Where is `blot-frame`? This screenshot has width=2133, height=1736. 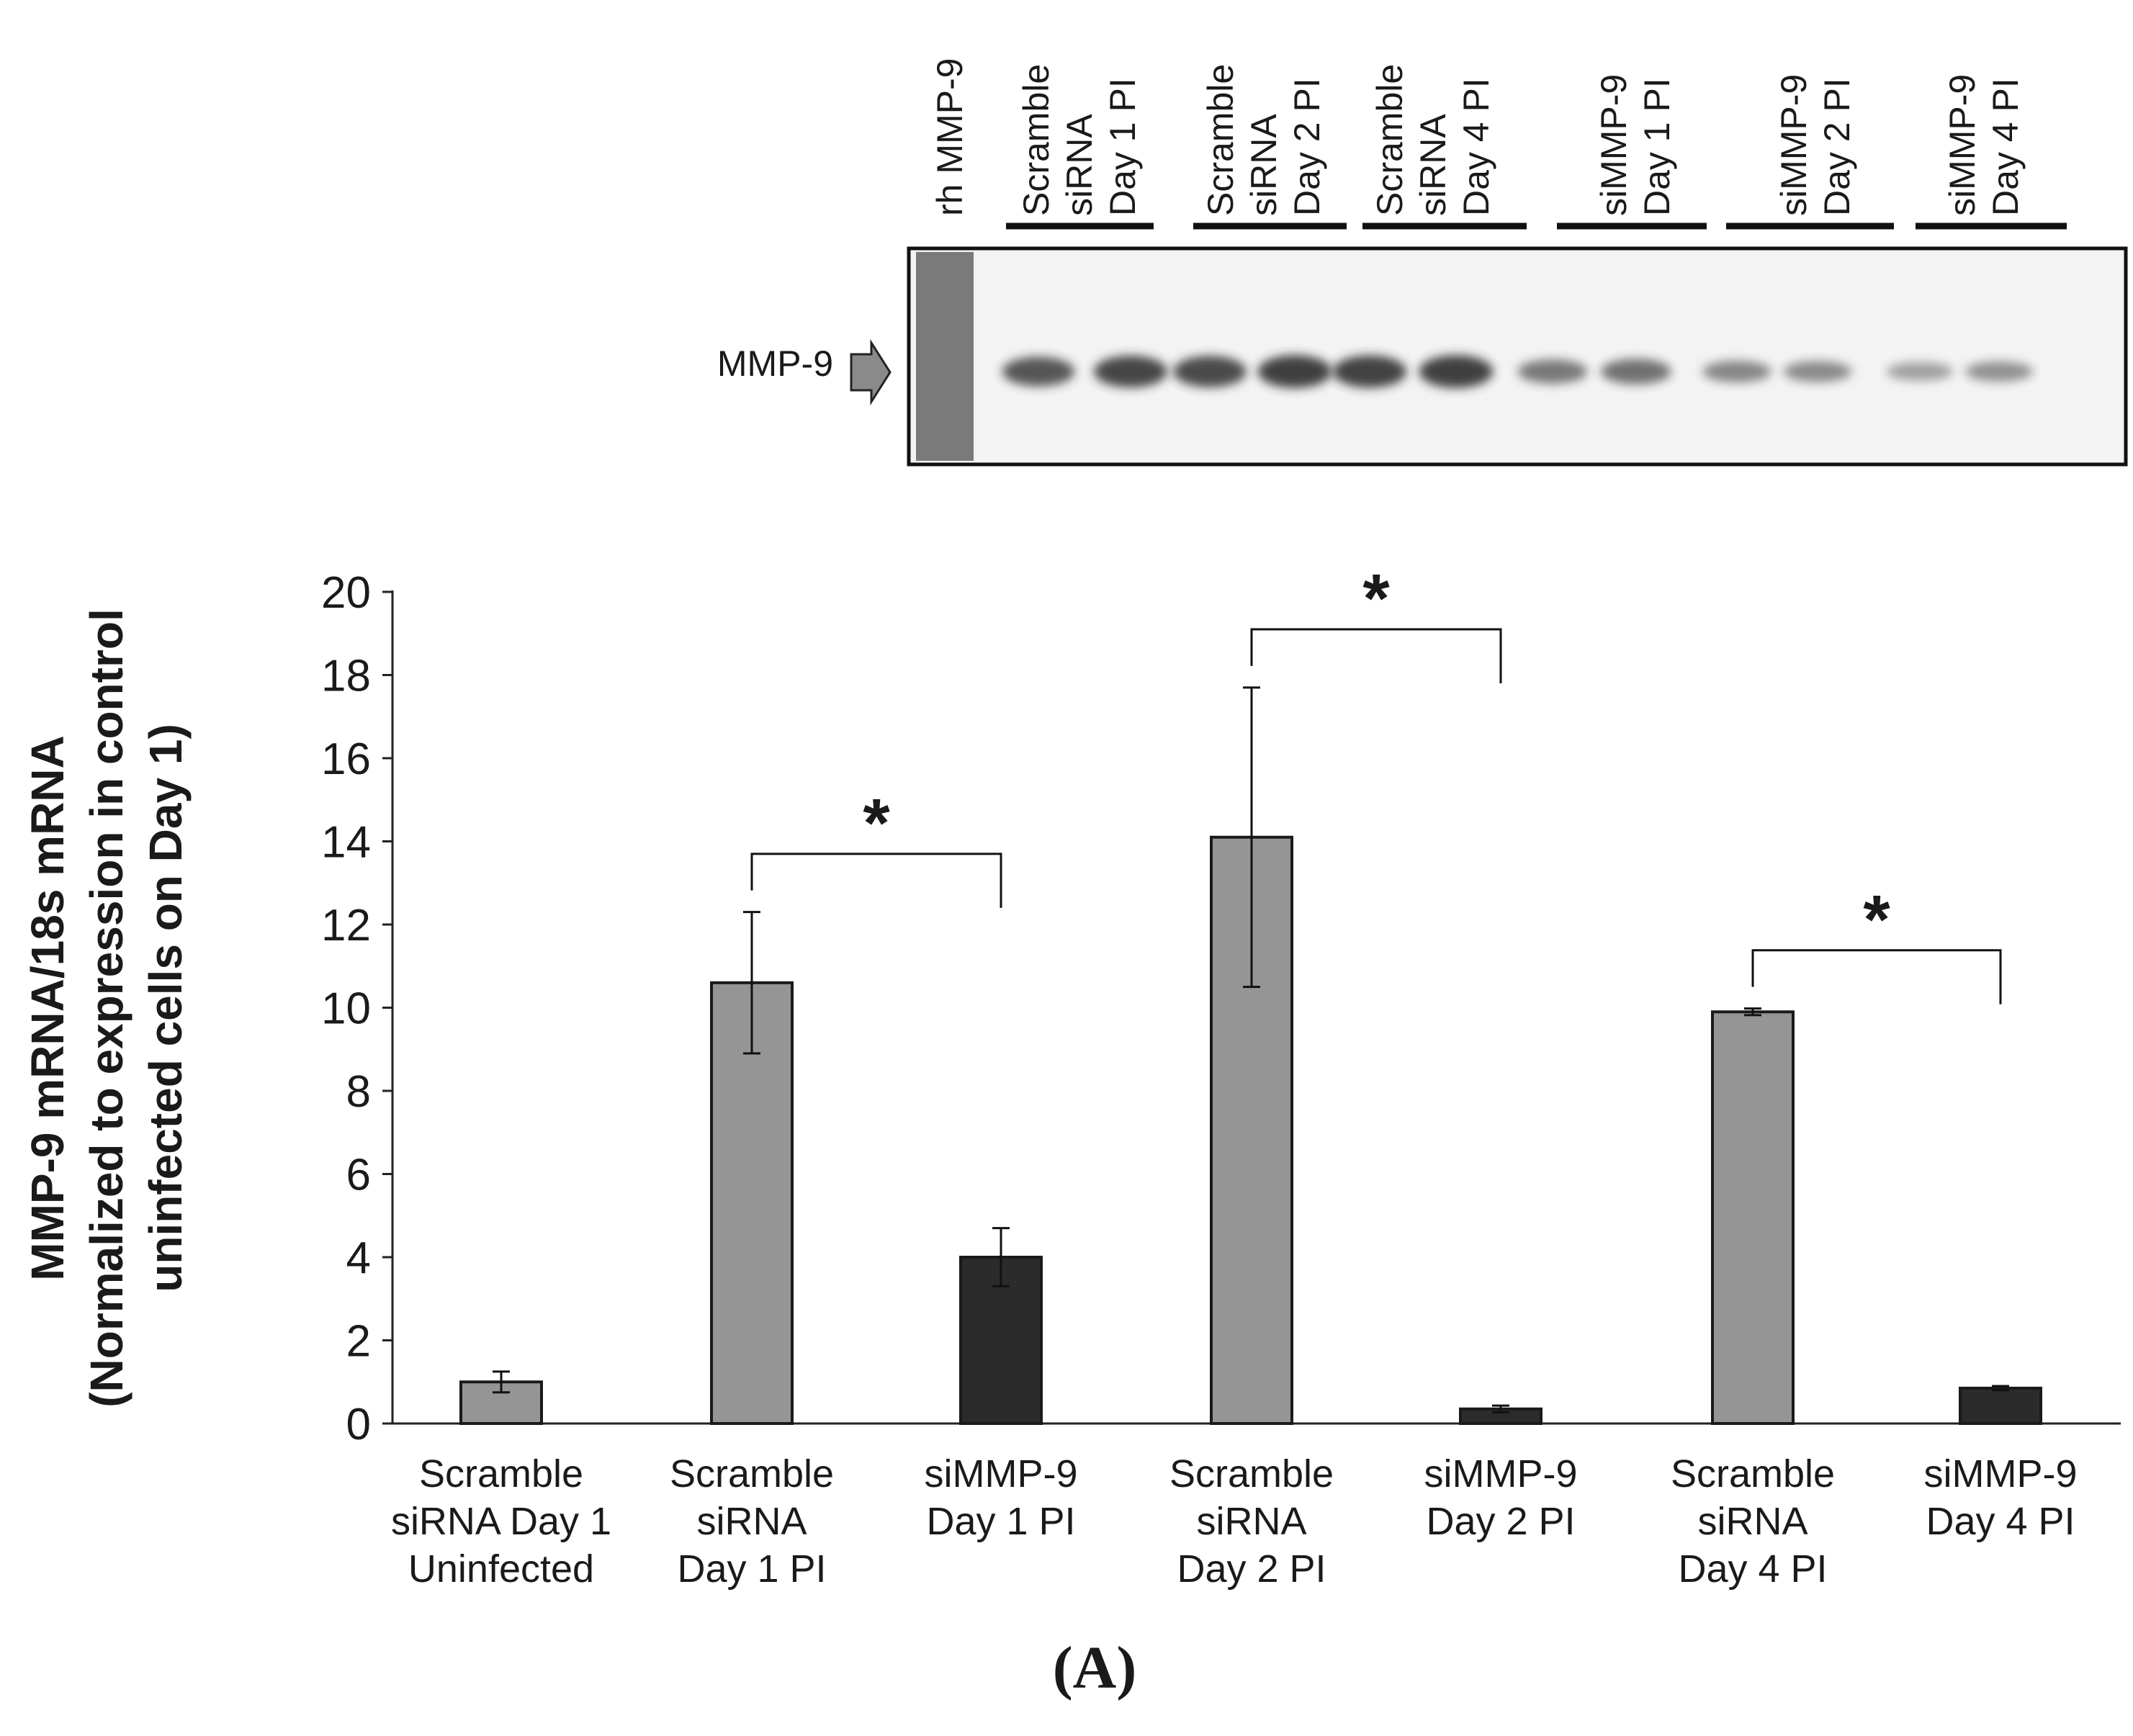 blot-frame is located at coordinates (1517, 356).